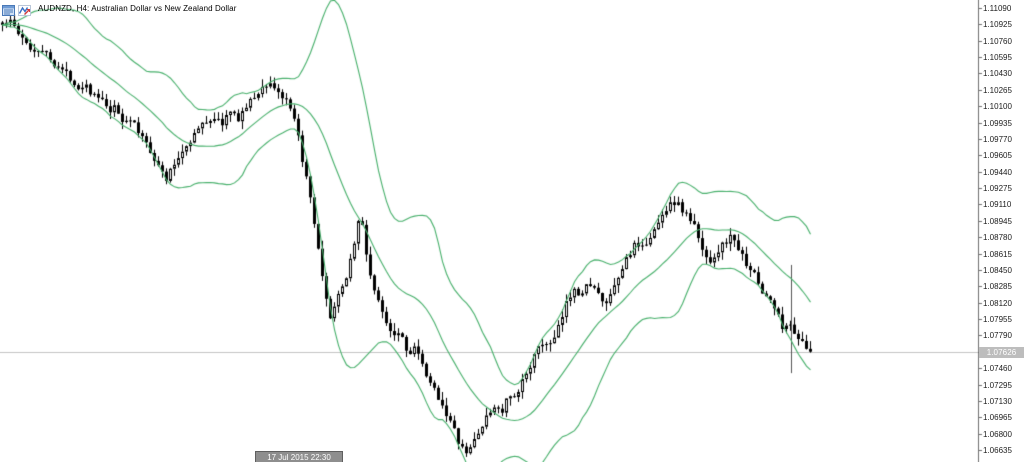 This screenshot has height=462, width=1024. Describe the element at coordinates (997, 254) in the screenshot. I see `price-axis-tick-label: 1.08615` at that location.